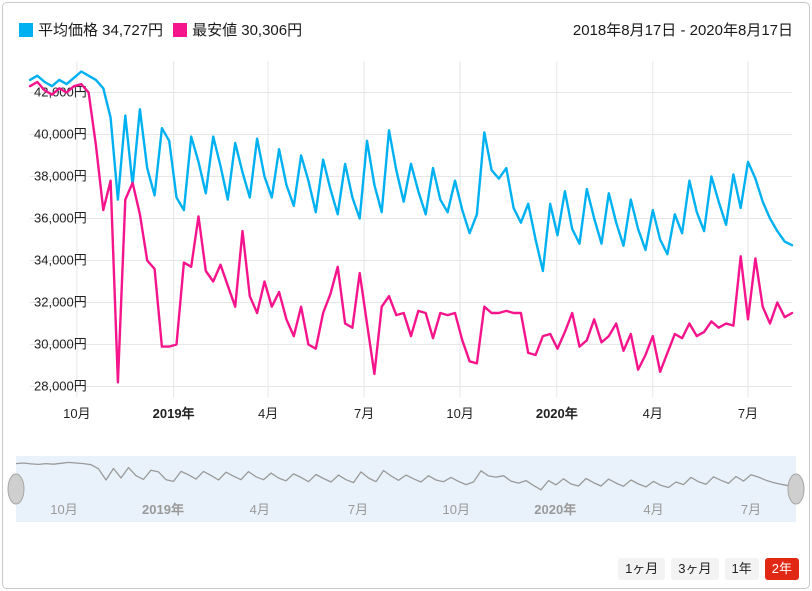  Describe the element at coordinates (16, 489) in the screenshot. I see `navigator-handle-left` at that location.